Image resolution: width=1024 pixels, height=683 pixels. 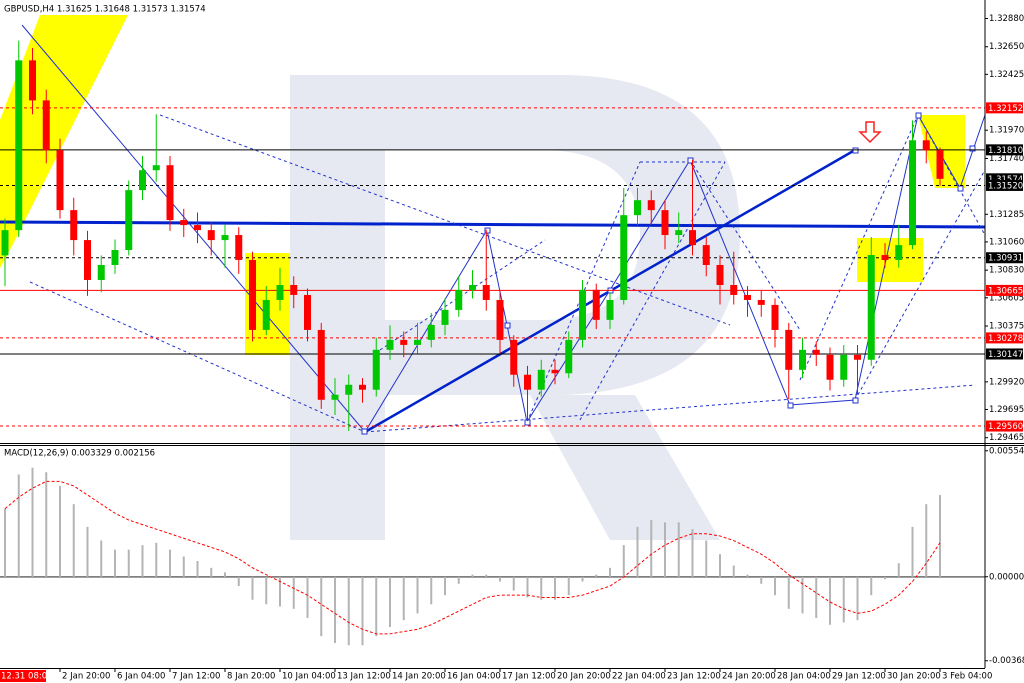 I want to click on level-label: 1.30665, so click(x=1005, y=291).